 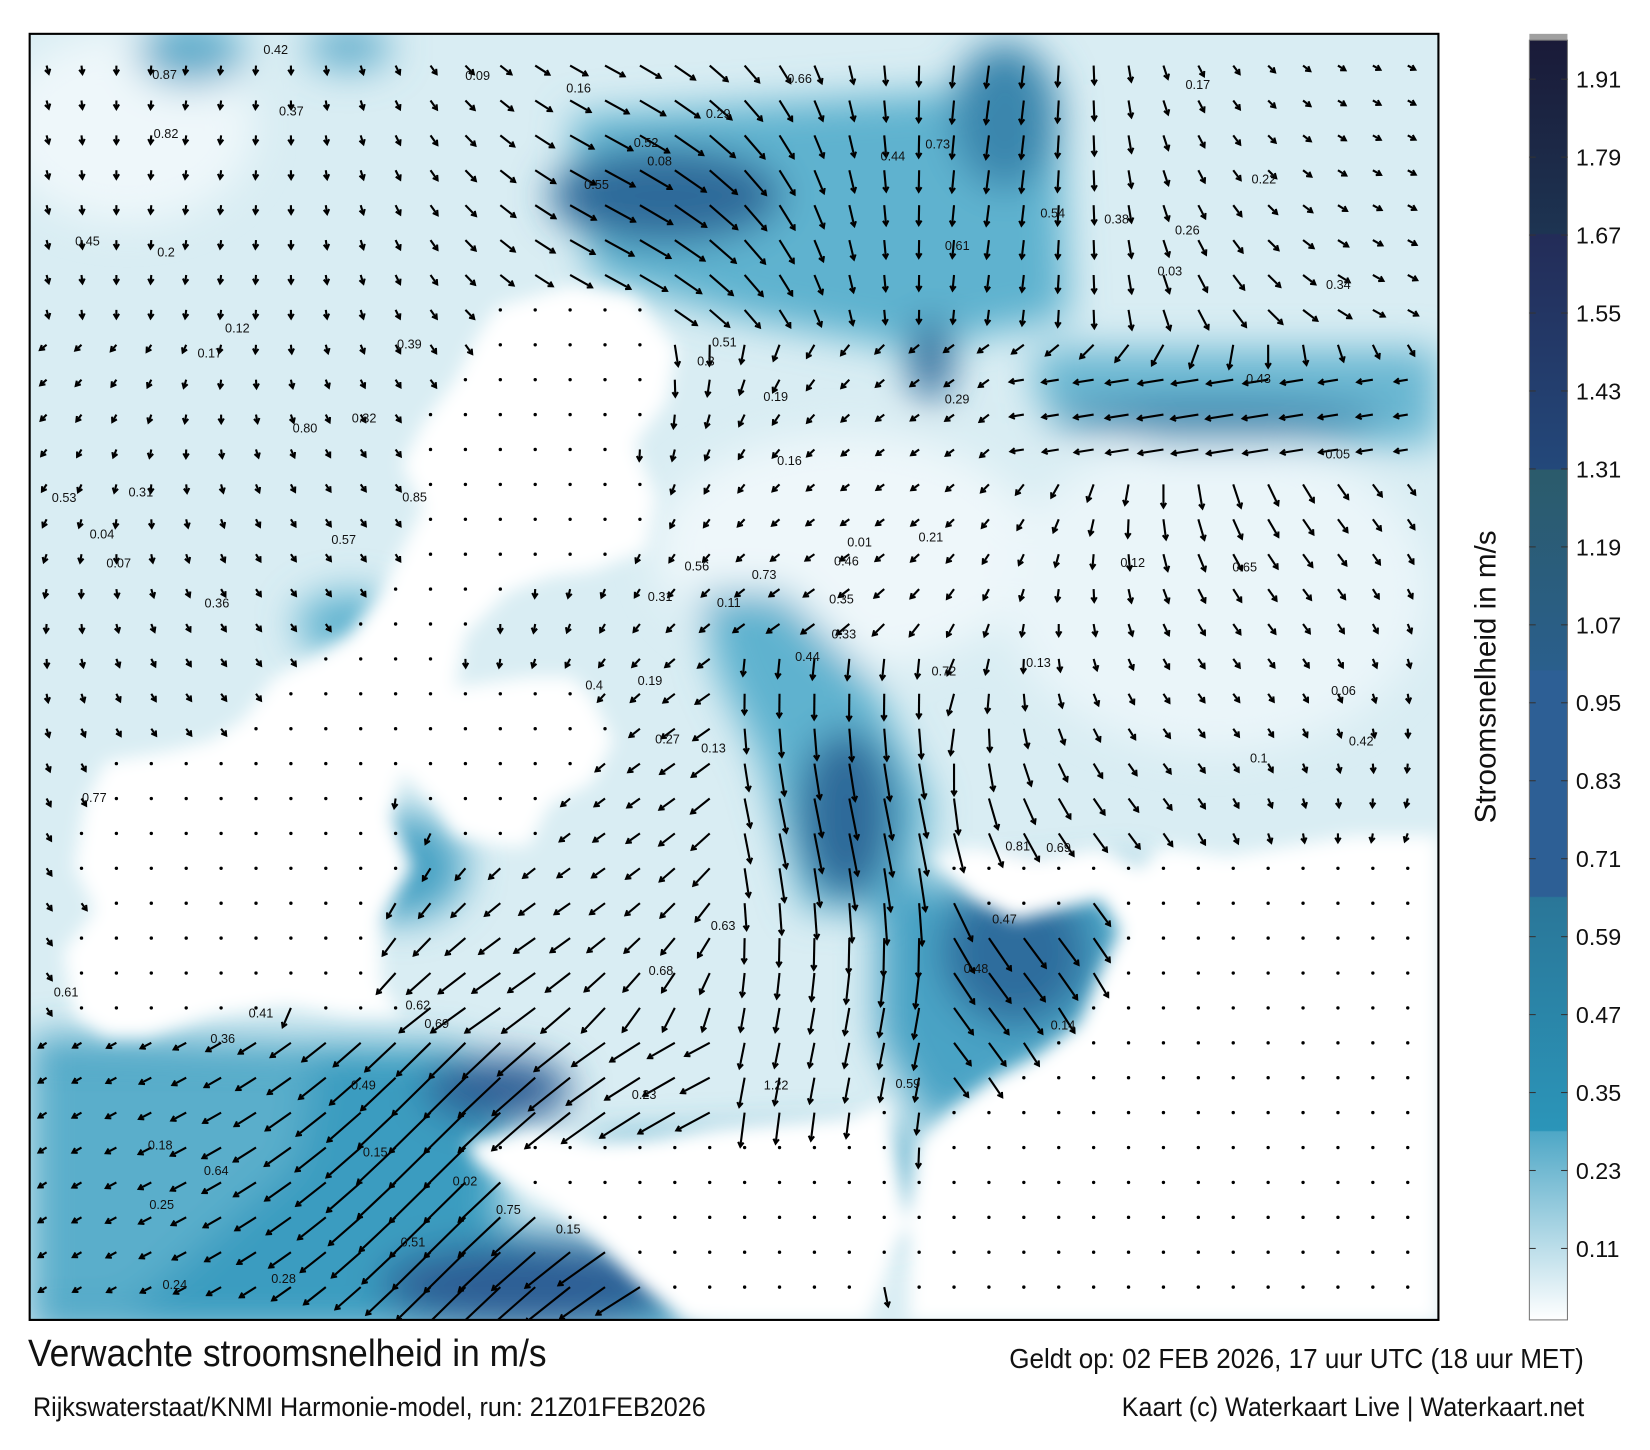 I want to click on colorbar-tick-label: 0.11, so click(x=1598, y=1249).